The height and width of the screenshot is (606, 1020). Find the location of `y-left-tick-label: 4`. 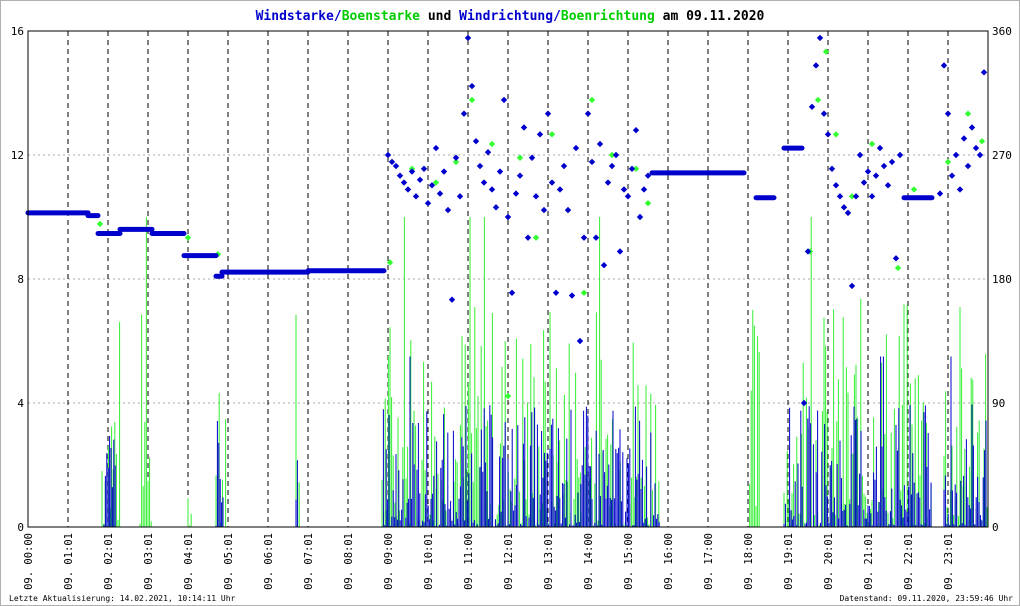

y-left-tick-label: 4 is located at coordinates (20, 403).